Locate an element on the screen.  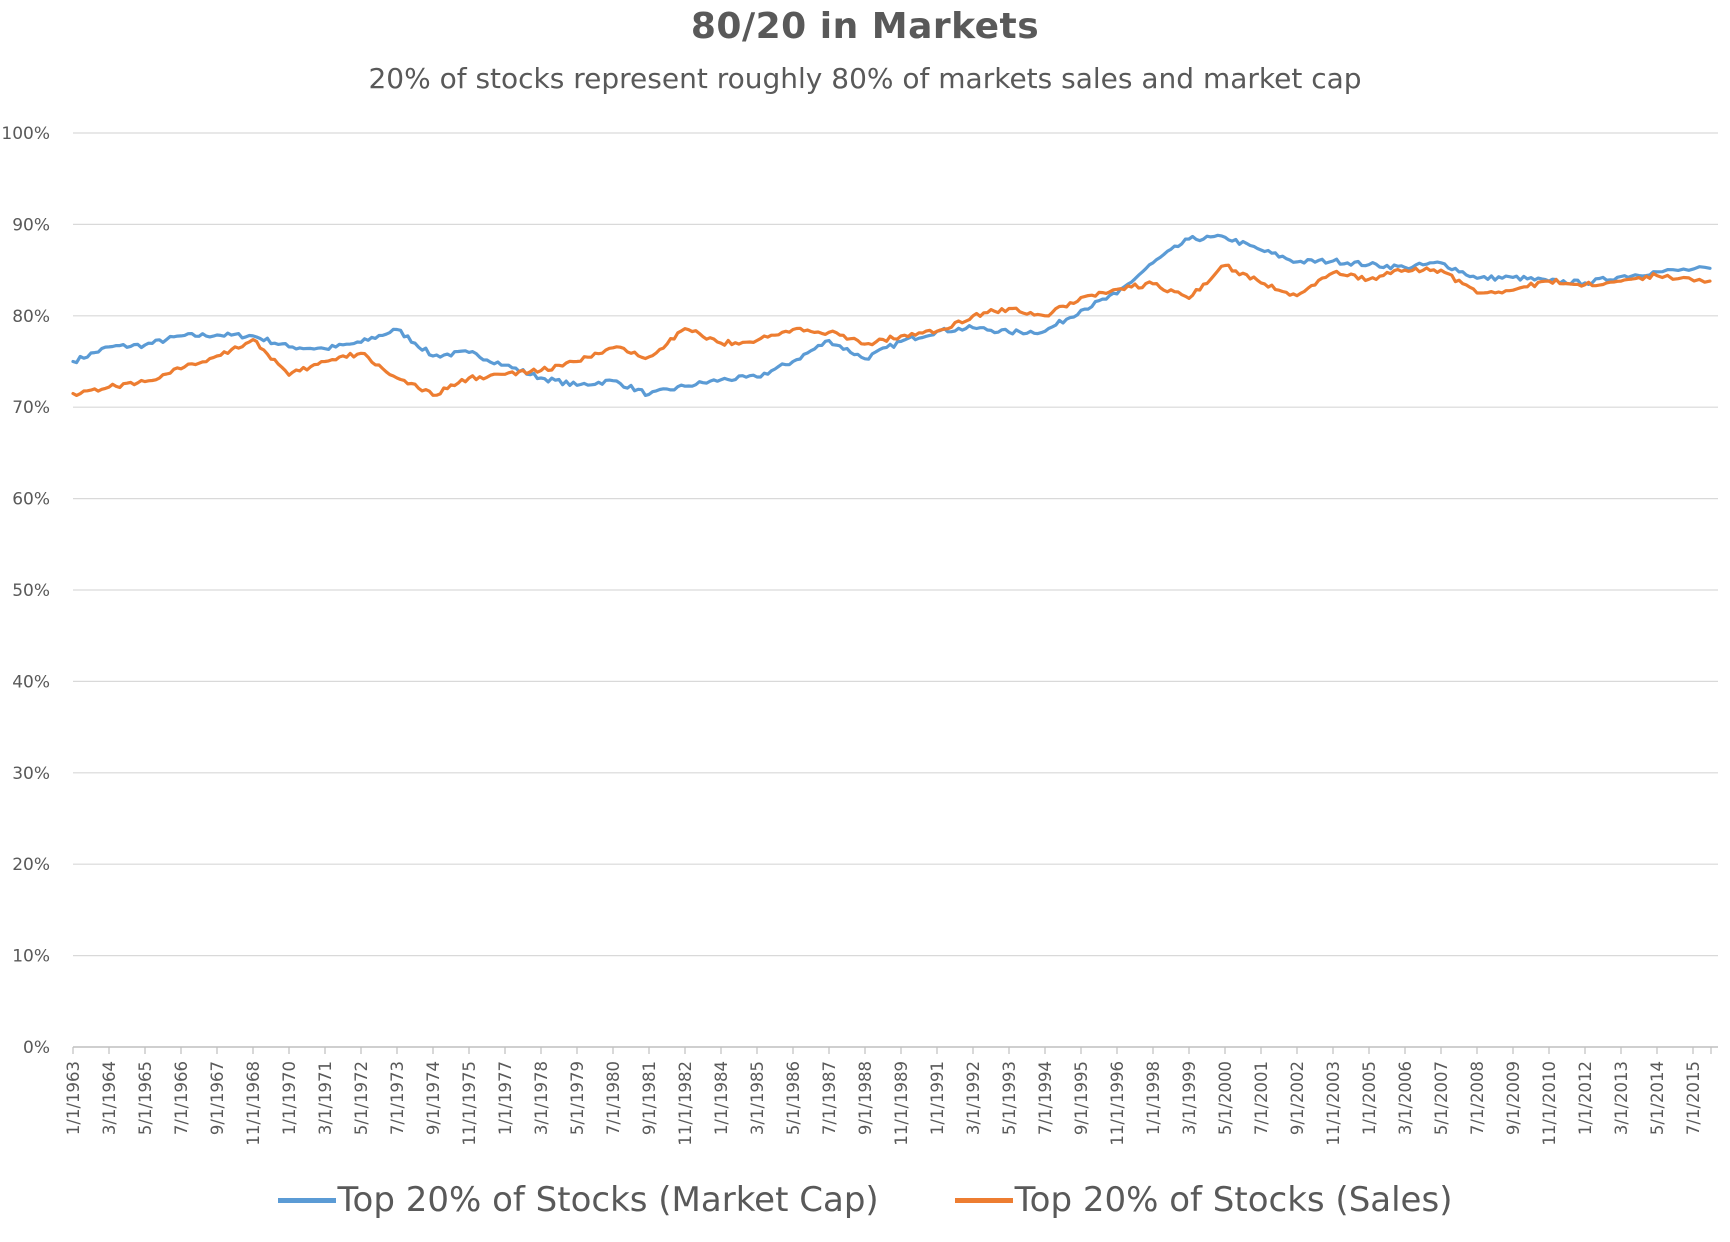
y-tick-label: 90% is located at coordinates (31, 225).